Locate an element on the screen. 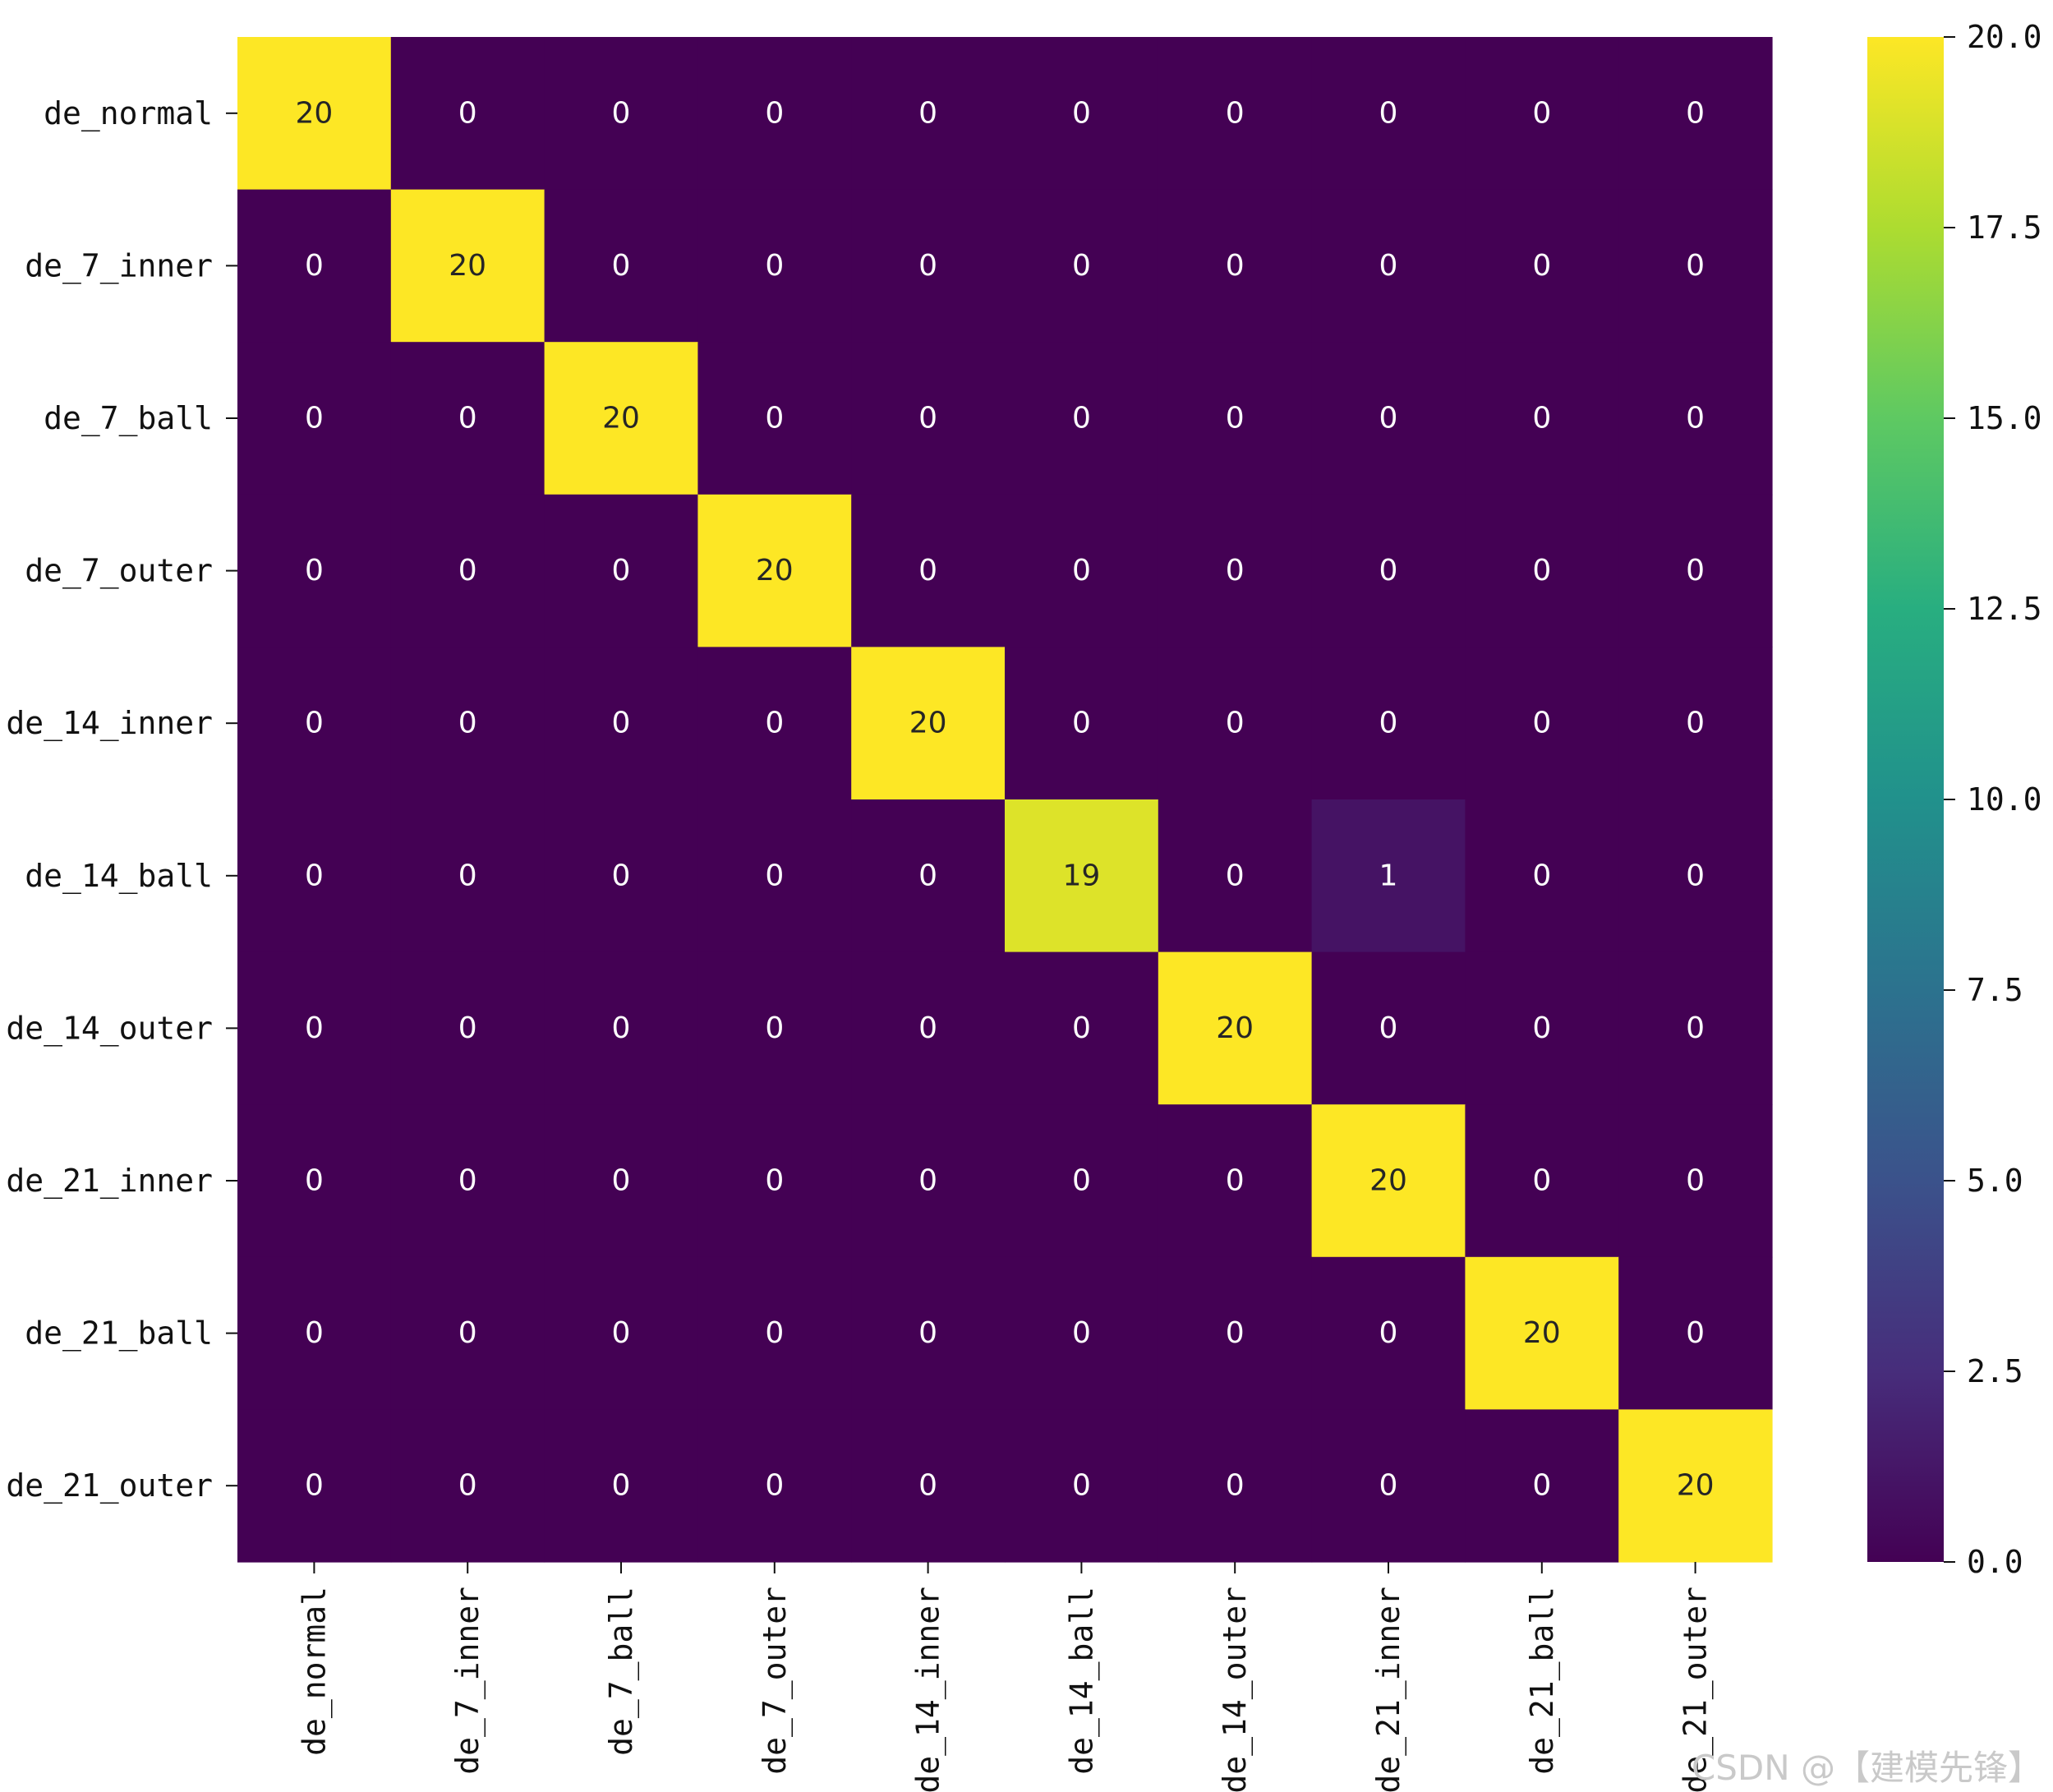 The image size is (2053, 1792). heatmap-cell-r0-c0 is located at coordinates (314, 114).